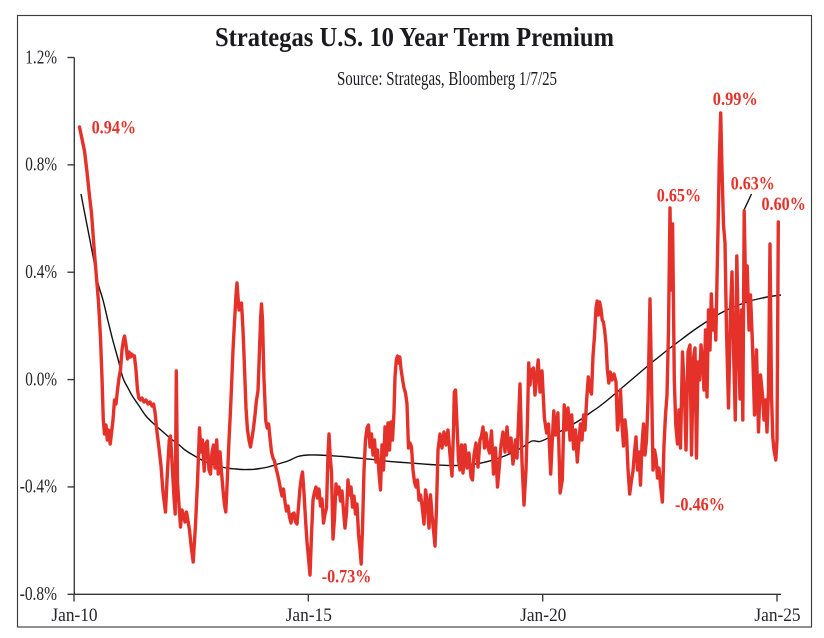 The height and width of the screenshot is (638, 824). I want to click on svg-text: Jan-25, so click(777, 615).